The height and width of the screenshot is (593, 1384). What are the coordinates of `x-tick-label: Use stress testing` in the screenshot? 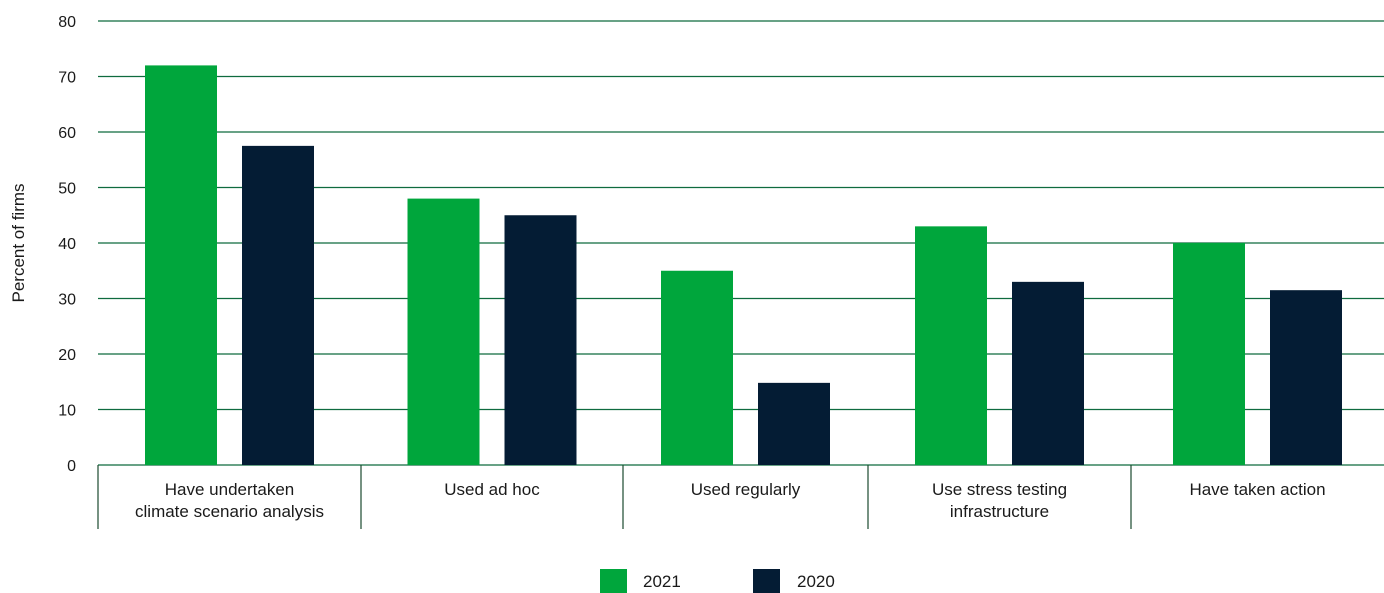 It's located at (999, 489).